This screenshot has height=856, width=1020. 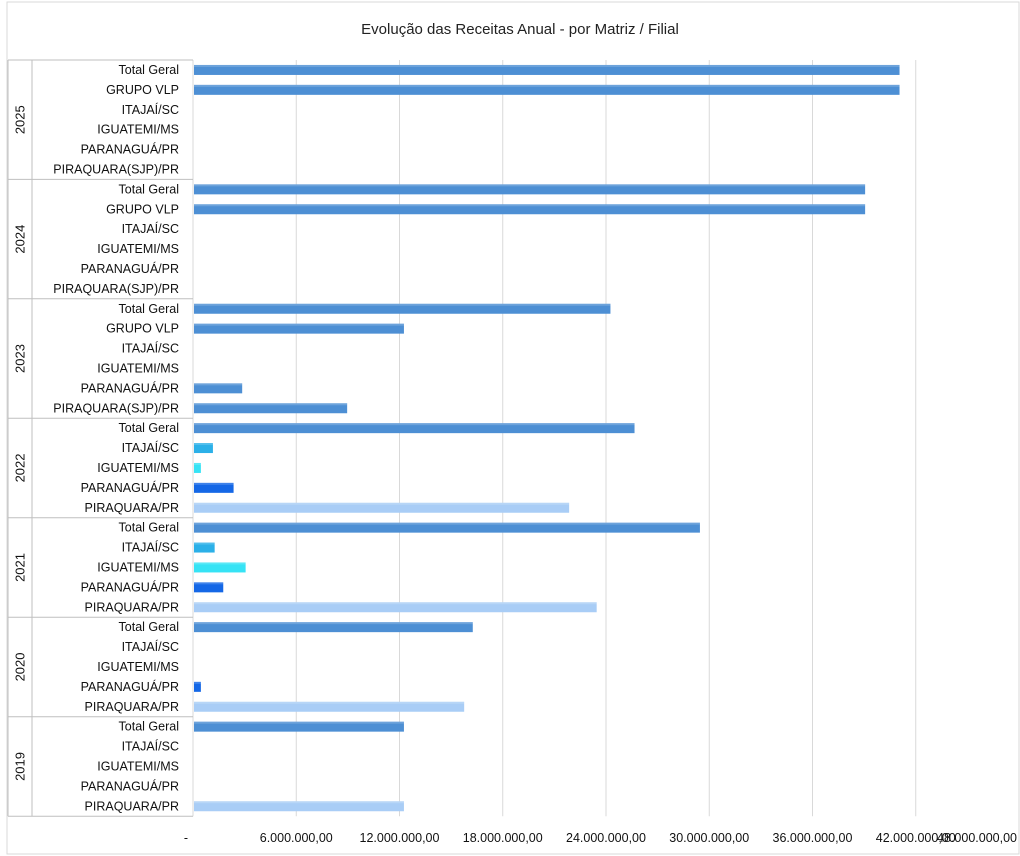 I want to click on x-tick-label: 24.000.000,00, so click(x=606, y=838).